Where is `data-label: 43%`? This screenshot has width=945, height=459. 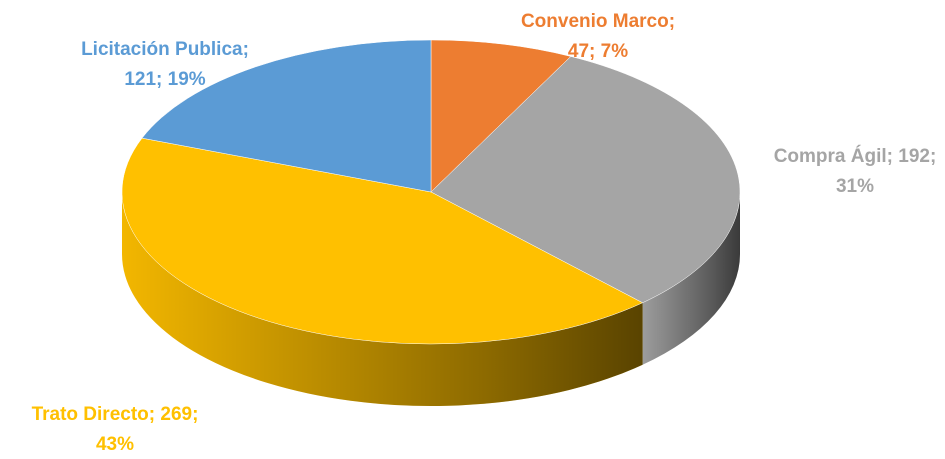 data-label: 43% is located at coordinates (115, 444).